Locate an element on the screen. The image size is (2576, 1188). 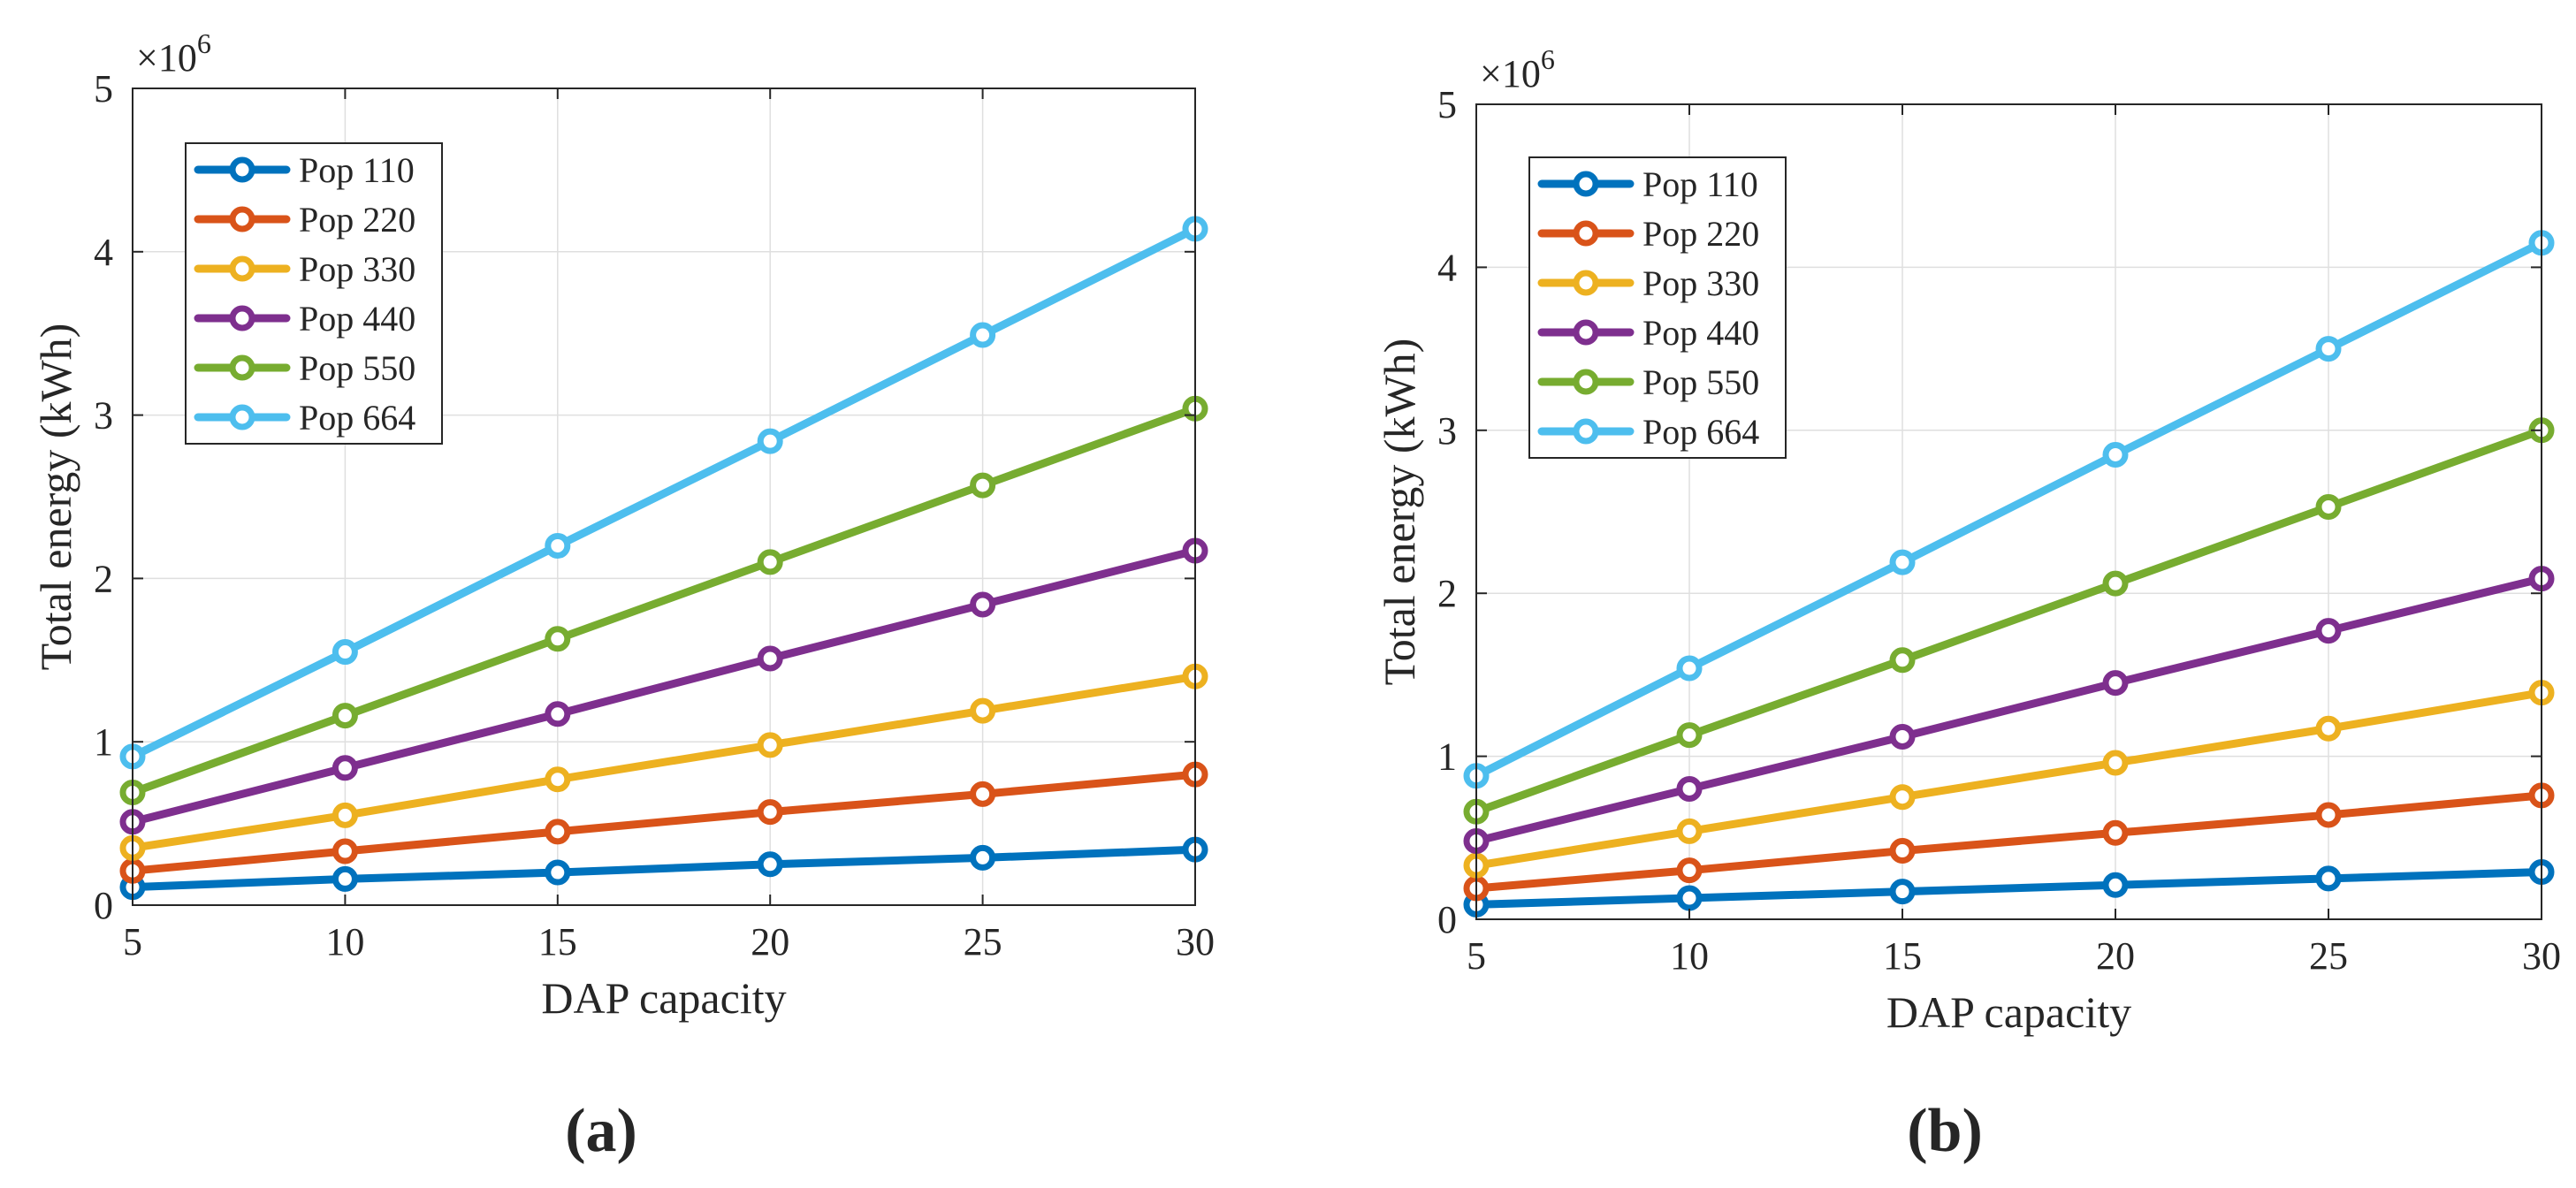
x-tick-label: 5 is located at coordinates (1476, 956).